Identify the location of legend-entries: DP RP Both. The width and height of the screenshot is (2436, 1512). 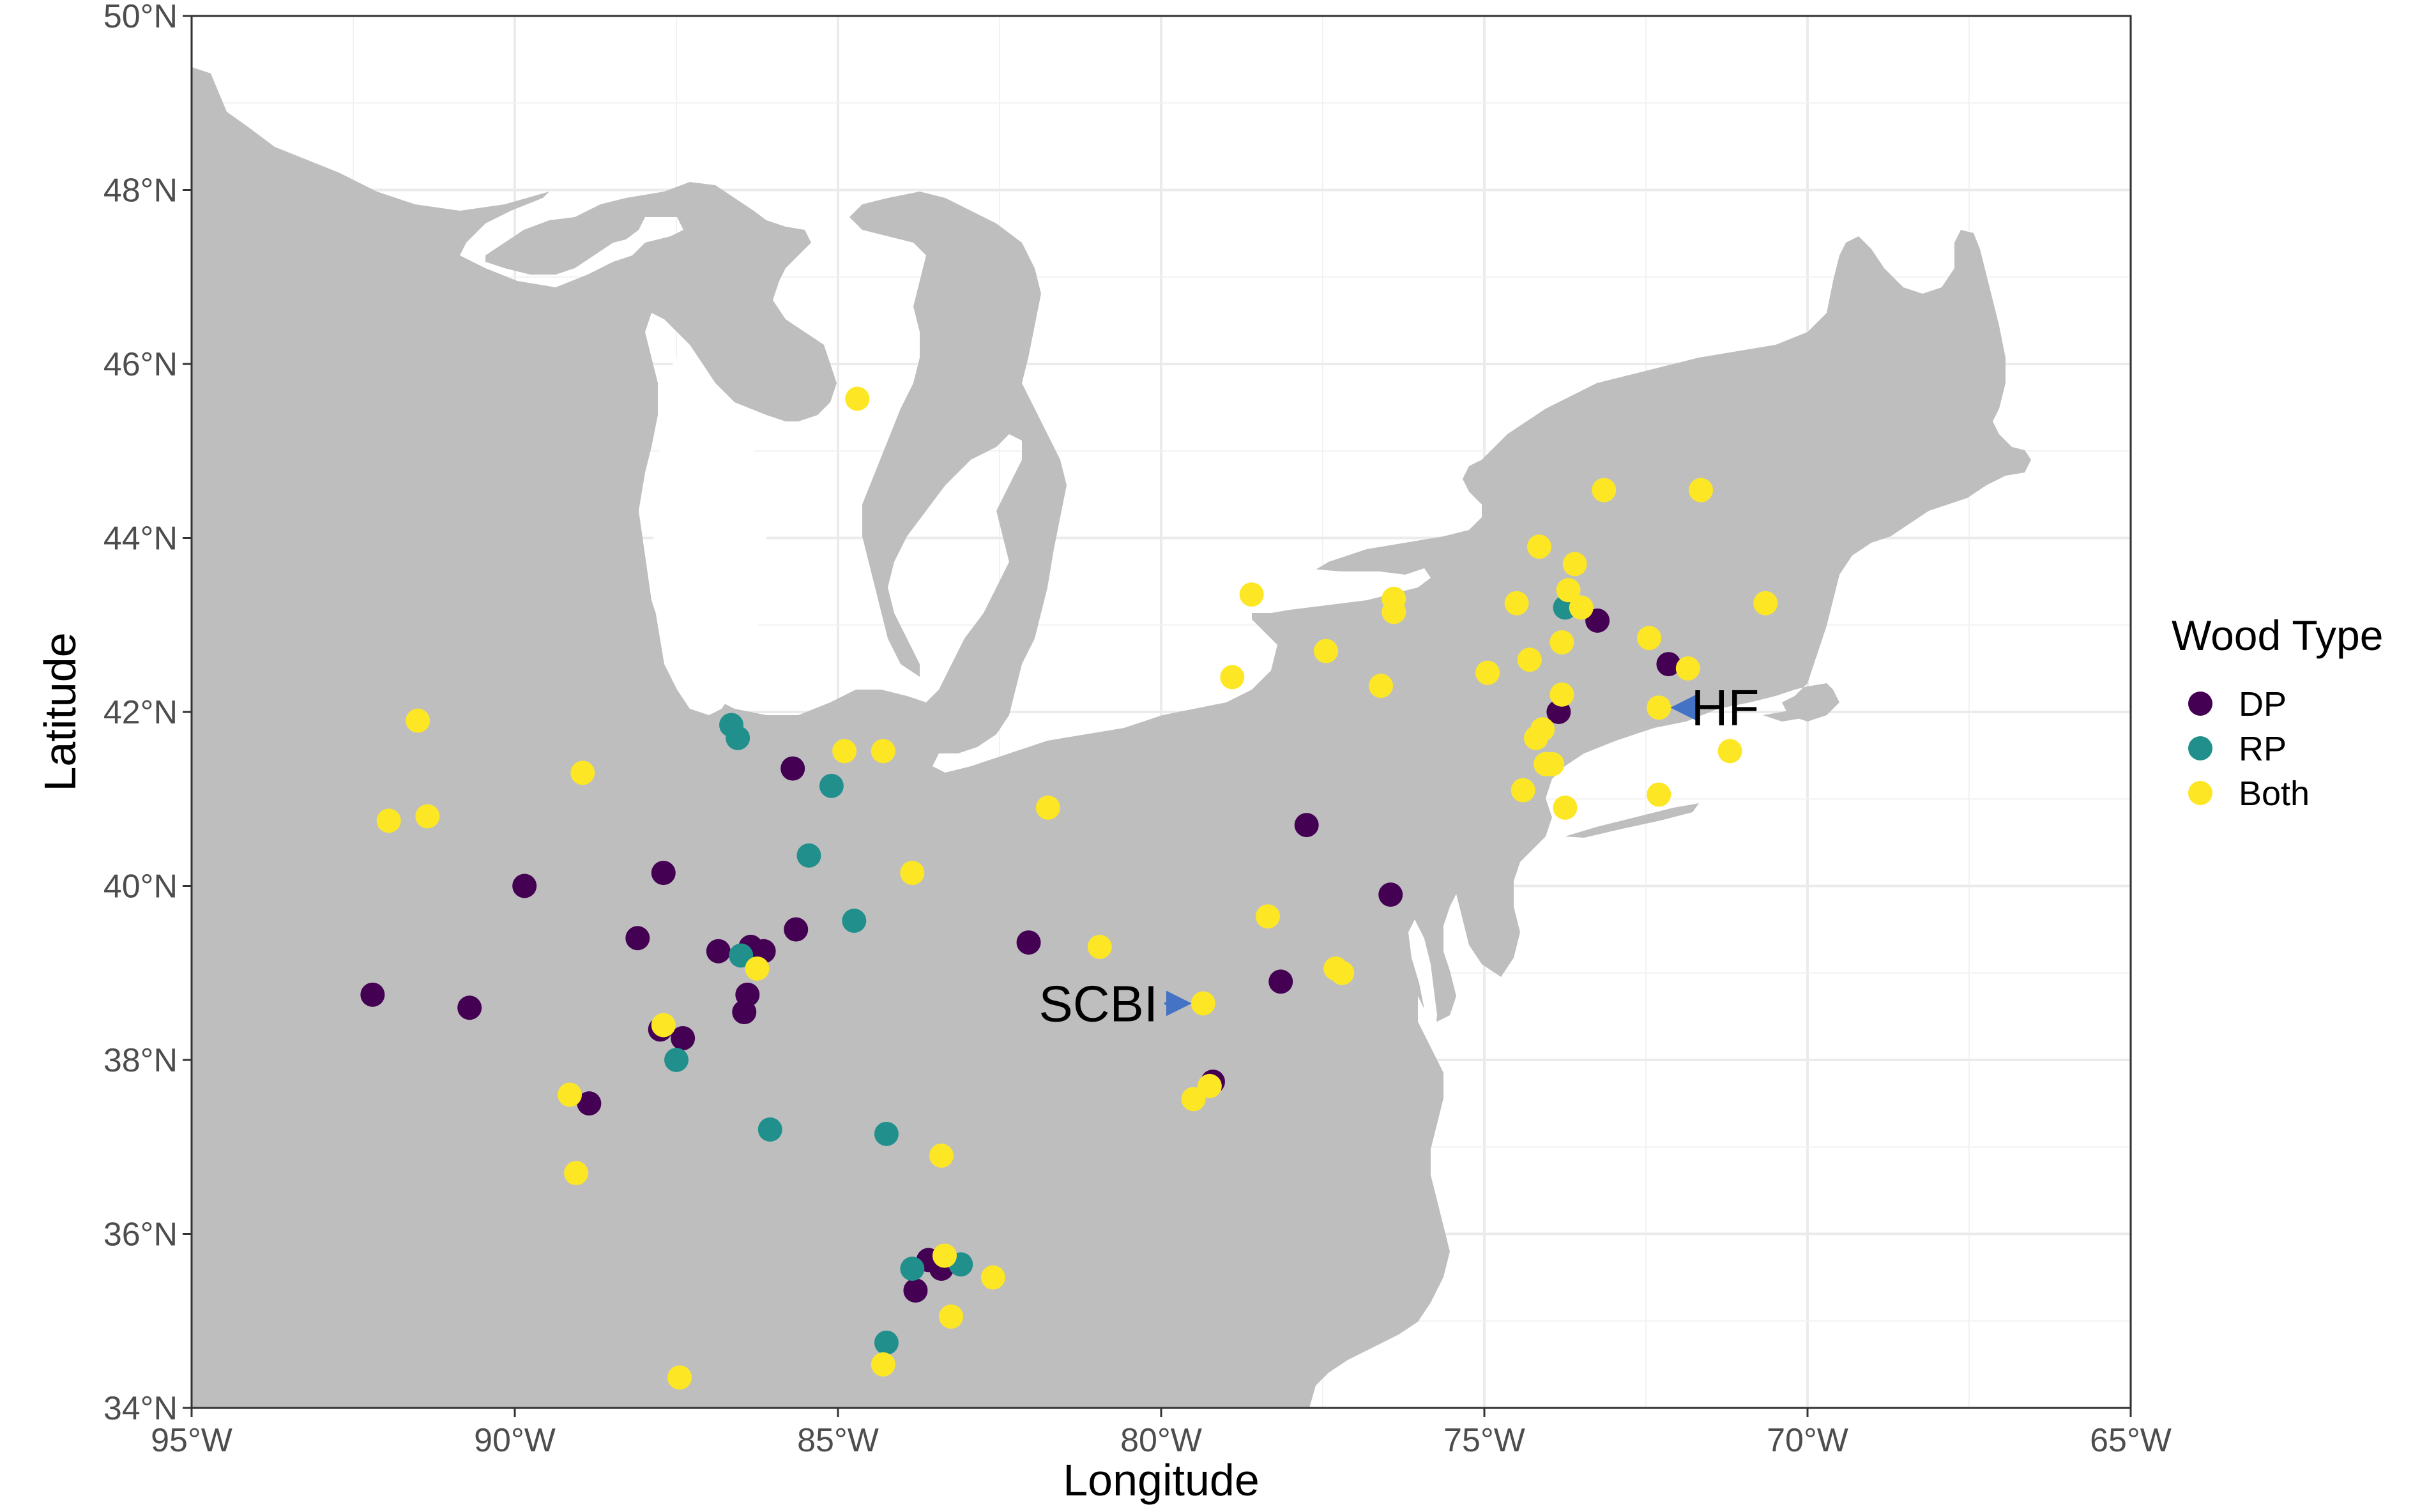
(2249, 749).